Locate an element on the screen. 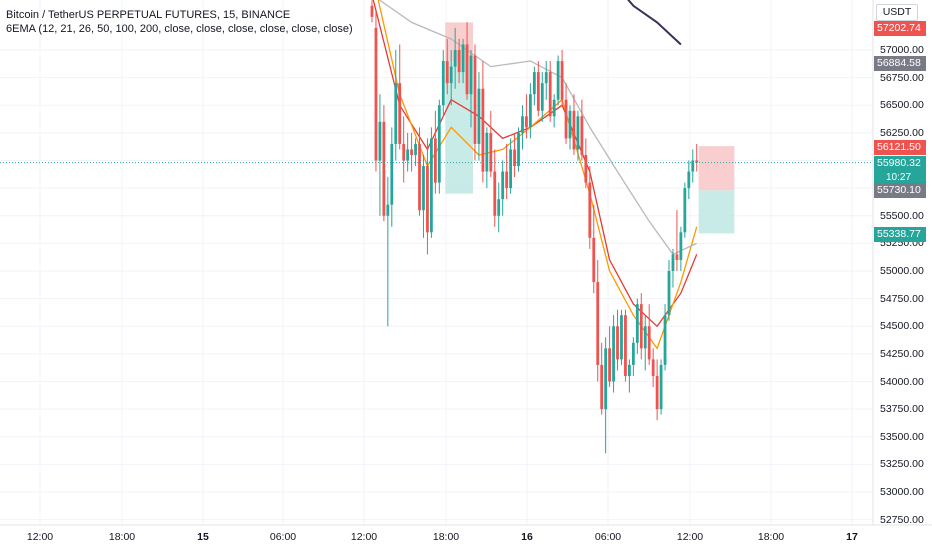  price-tick-label: 55500.00 is located at coordinates (902, 215).